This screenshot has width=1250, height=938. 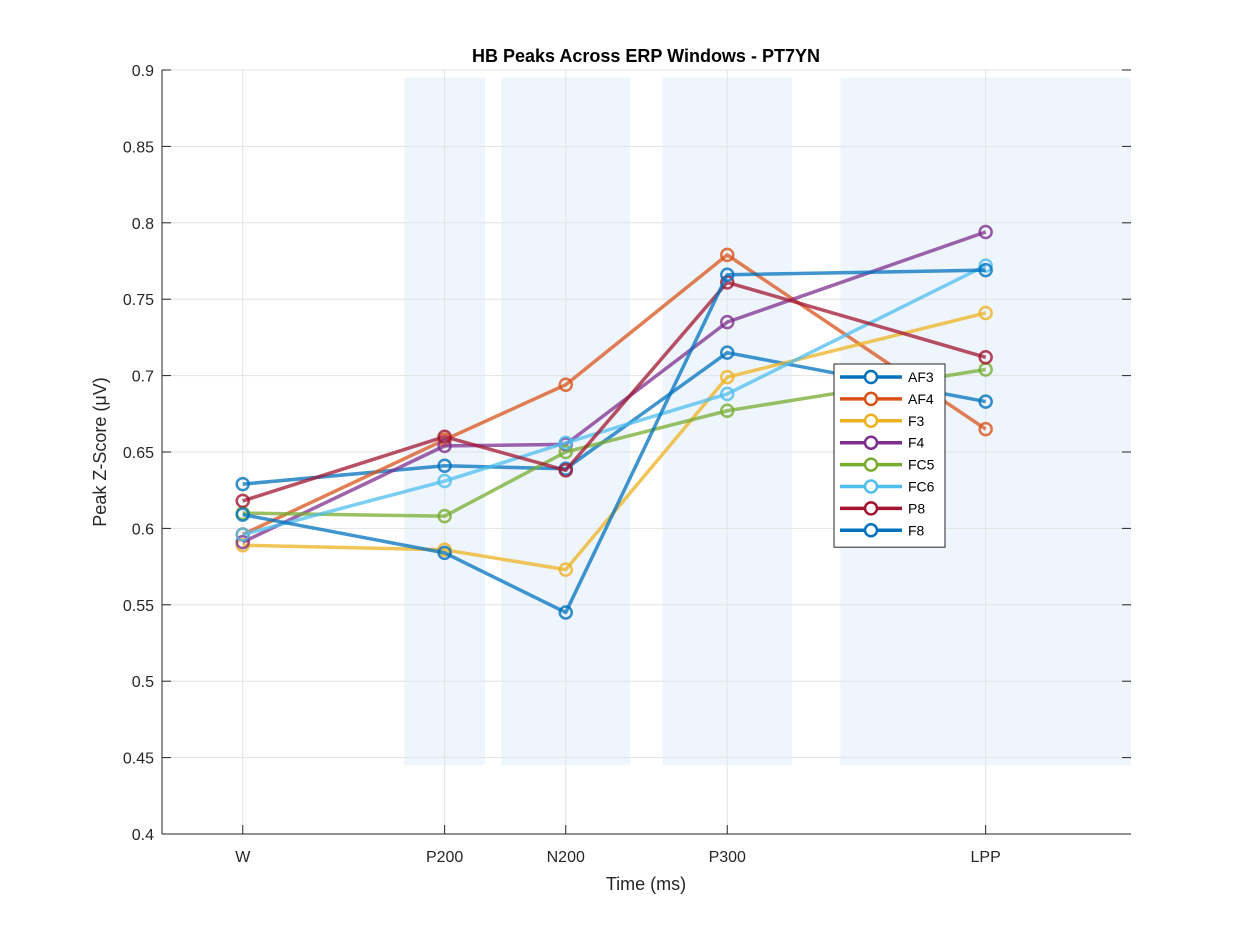 I want to click on legend-box, so click(x=889, y=455).